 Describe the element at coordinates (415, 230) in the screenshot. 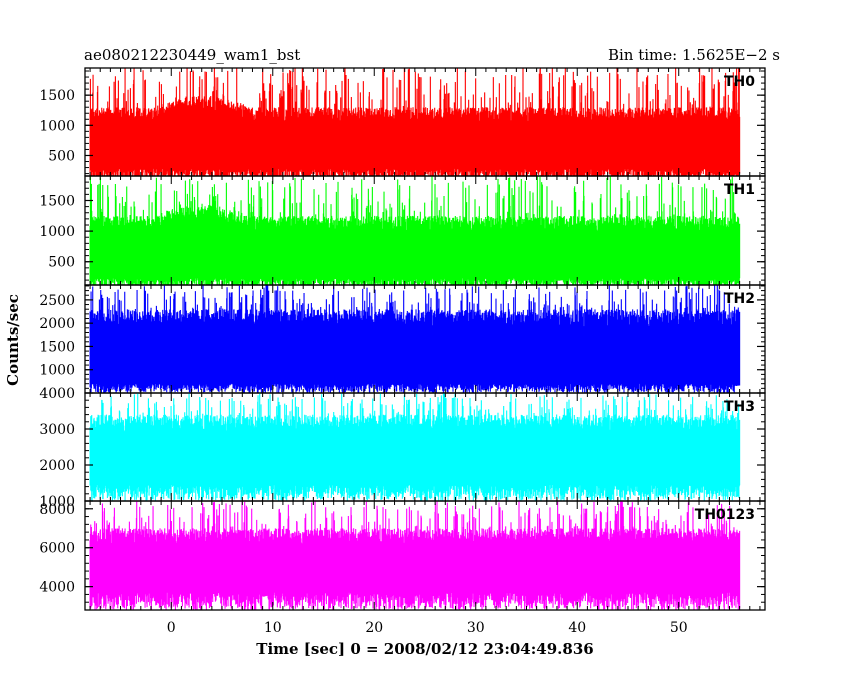

I see `series-line-th1` at that location.